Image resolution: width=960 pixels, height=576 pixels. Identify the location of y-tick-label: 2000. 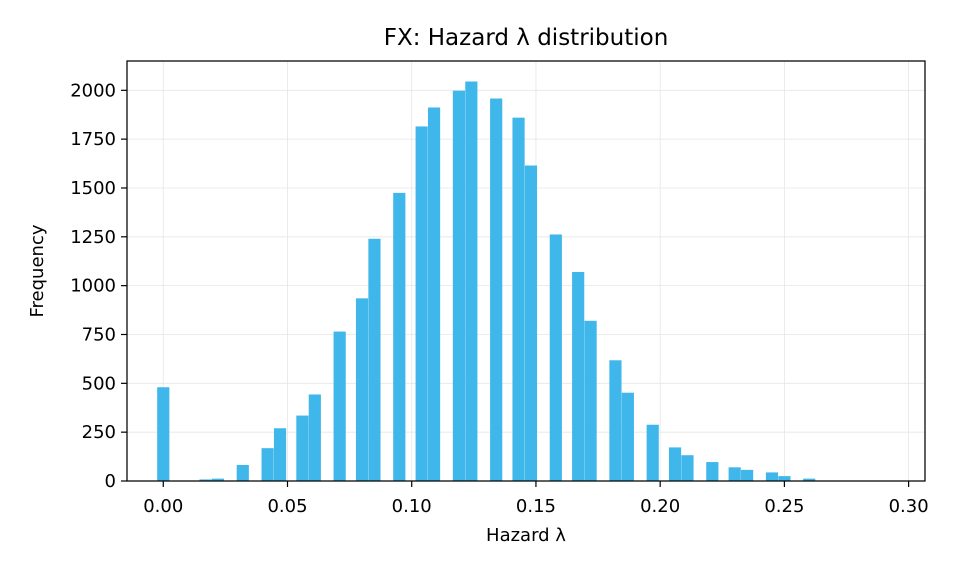
(93, 90).